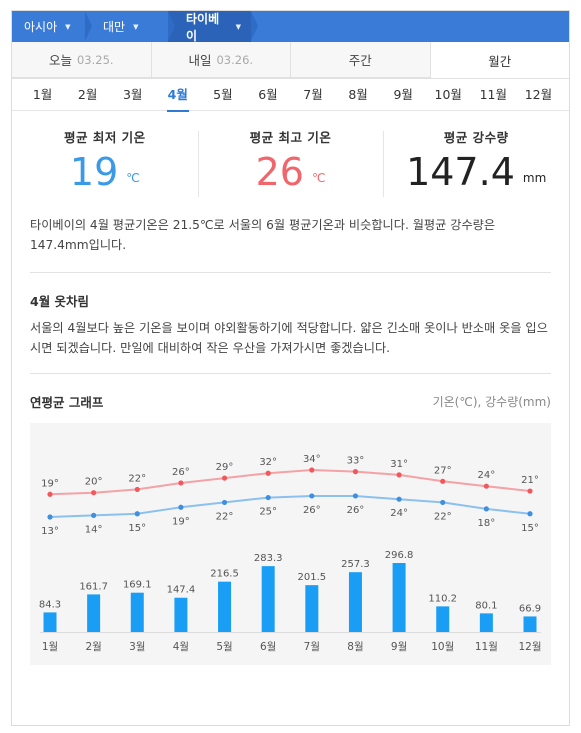  Describe the element at coordinates (235, 59) in the screenshot. I see `tab-tomorrow-date: 03.26.` at that location.